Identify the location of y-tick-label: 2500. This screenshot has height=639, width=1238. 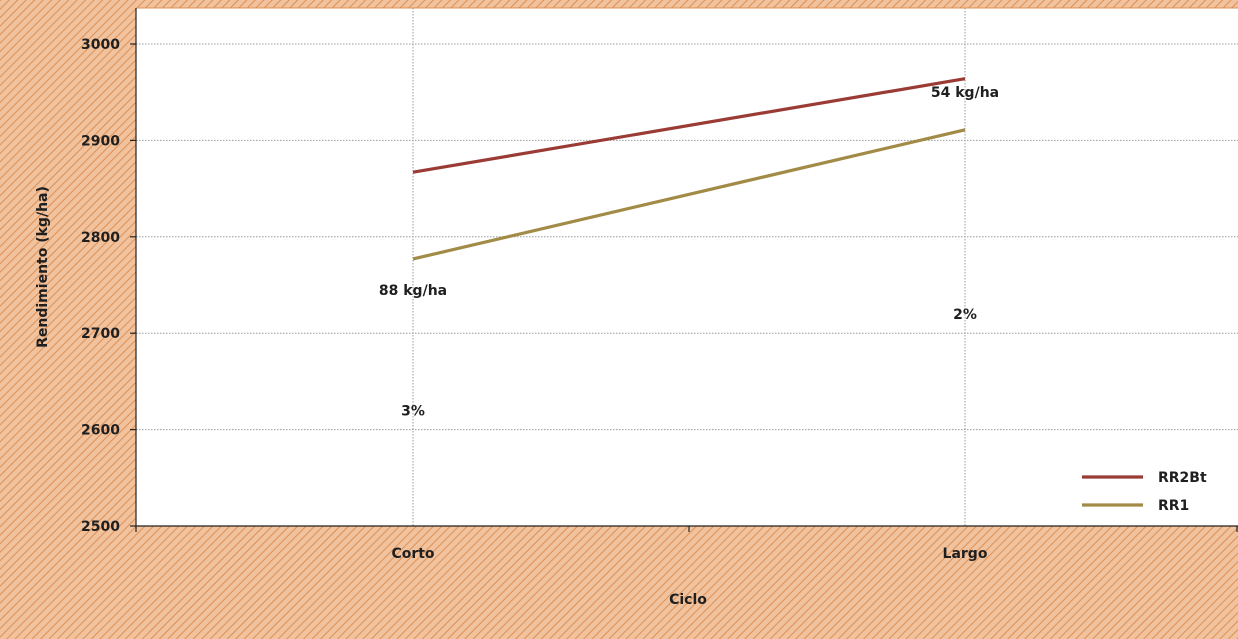
(100, 527).